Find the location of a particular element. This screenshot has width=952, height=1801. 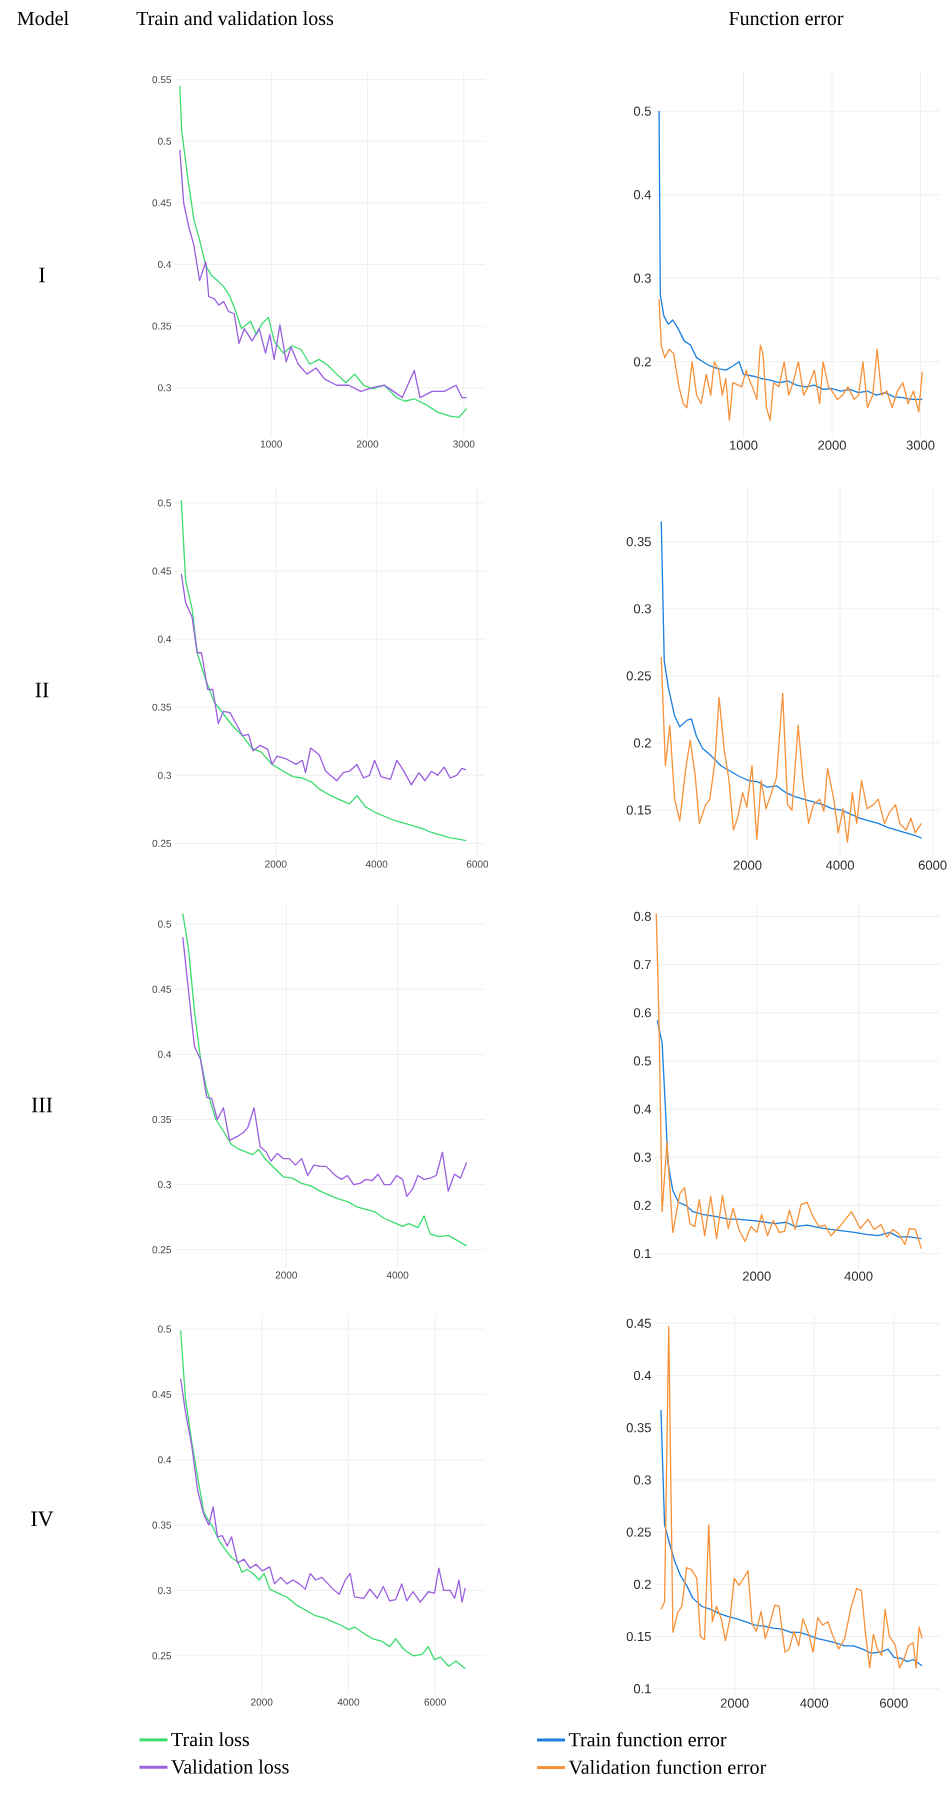

legend-label: Train function error is located at coordinates (647, 1739).